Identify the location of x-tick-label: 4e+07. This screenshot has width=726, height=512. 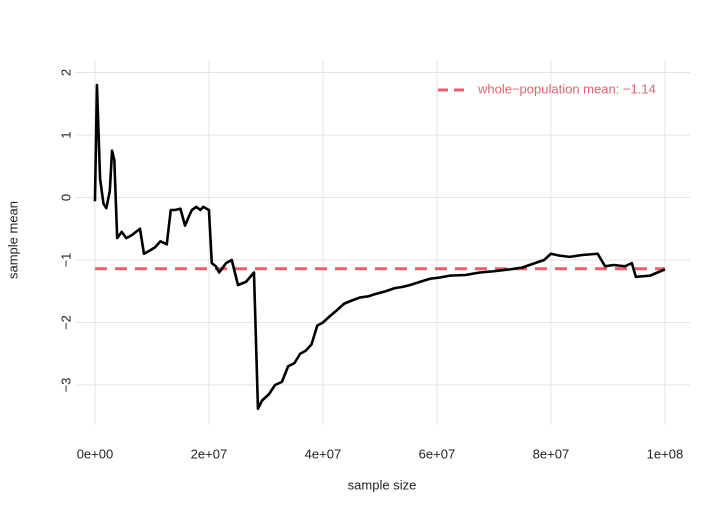
(323, 453).